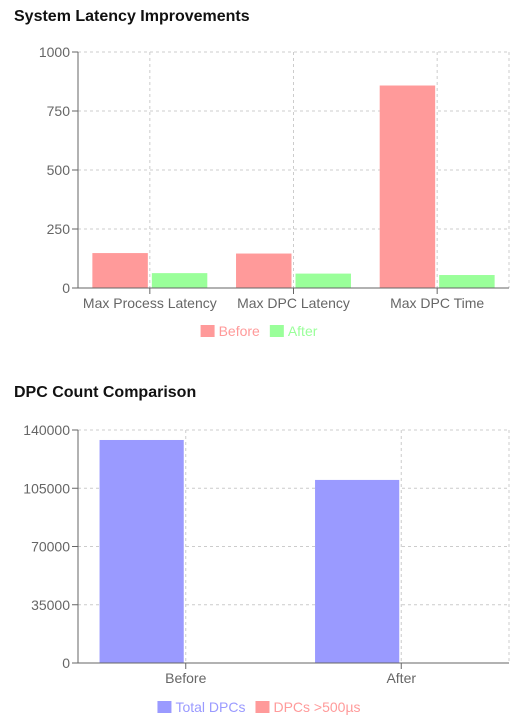  Describe the element at coordinates (59, 111) in the screenshot. I see `y-tick-label: 750` at that location.